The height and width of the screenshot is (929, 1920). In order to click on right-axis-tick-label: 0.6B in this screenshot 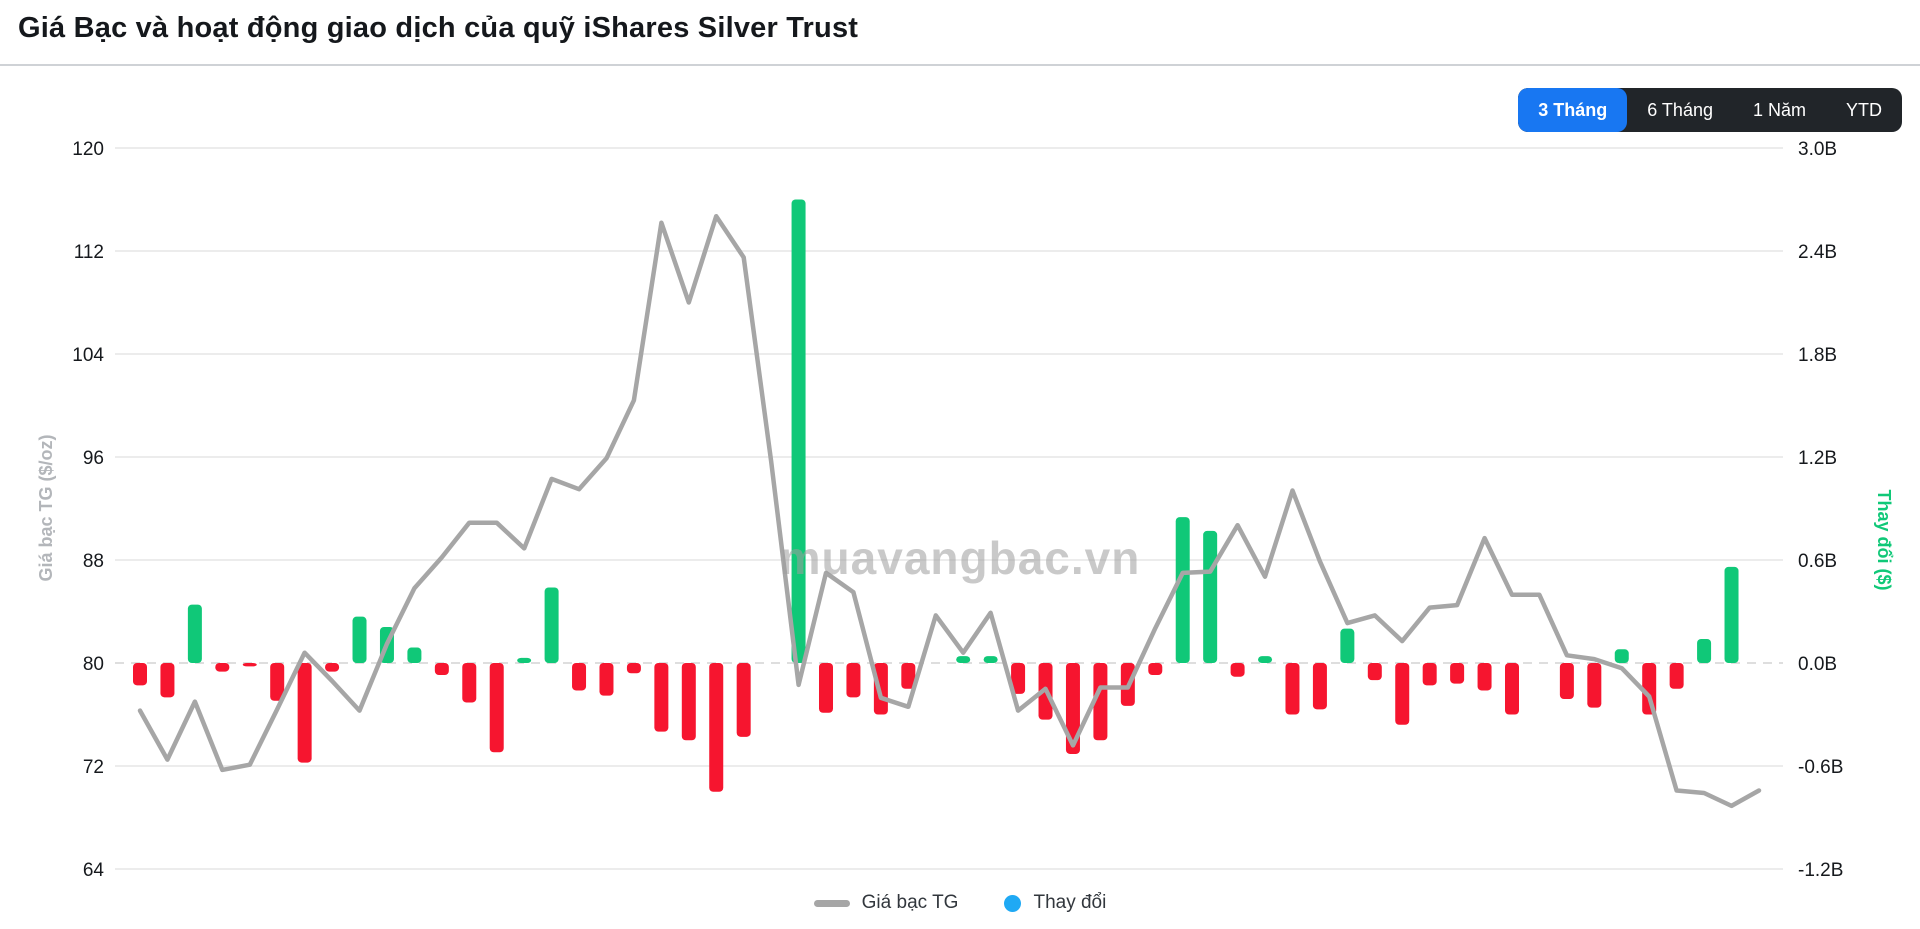, I will do `click(1817, 561)`.